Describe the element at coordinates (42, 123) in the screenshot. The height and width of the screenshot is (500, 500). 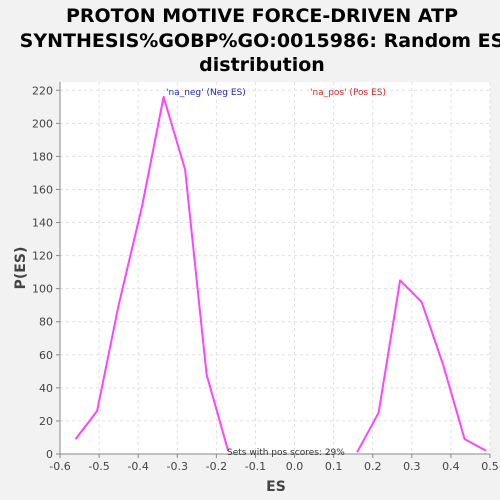
I see `y-tick-label: 200` at that location.